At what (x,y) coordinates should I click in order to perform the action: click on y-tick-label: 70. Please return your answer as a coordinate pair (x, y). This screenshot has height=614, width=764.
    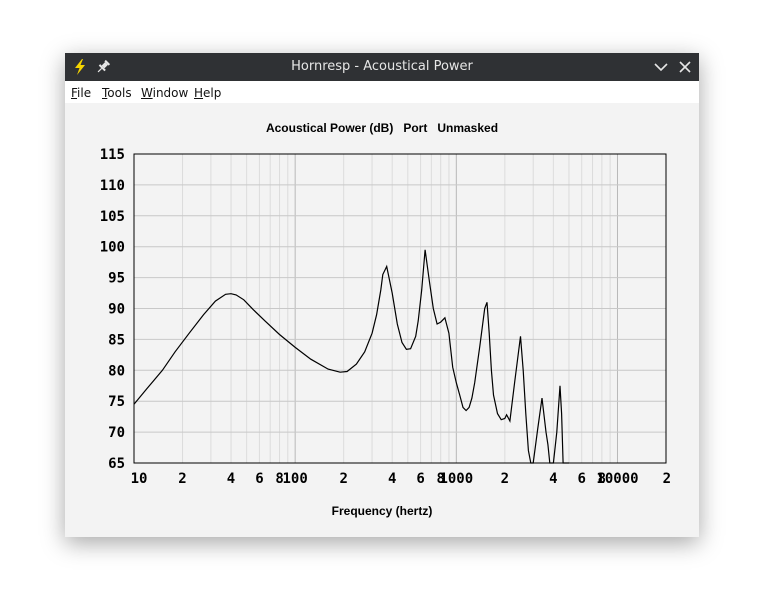
    Looking at the image, I should click on (116, 433).